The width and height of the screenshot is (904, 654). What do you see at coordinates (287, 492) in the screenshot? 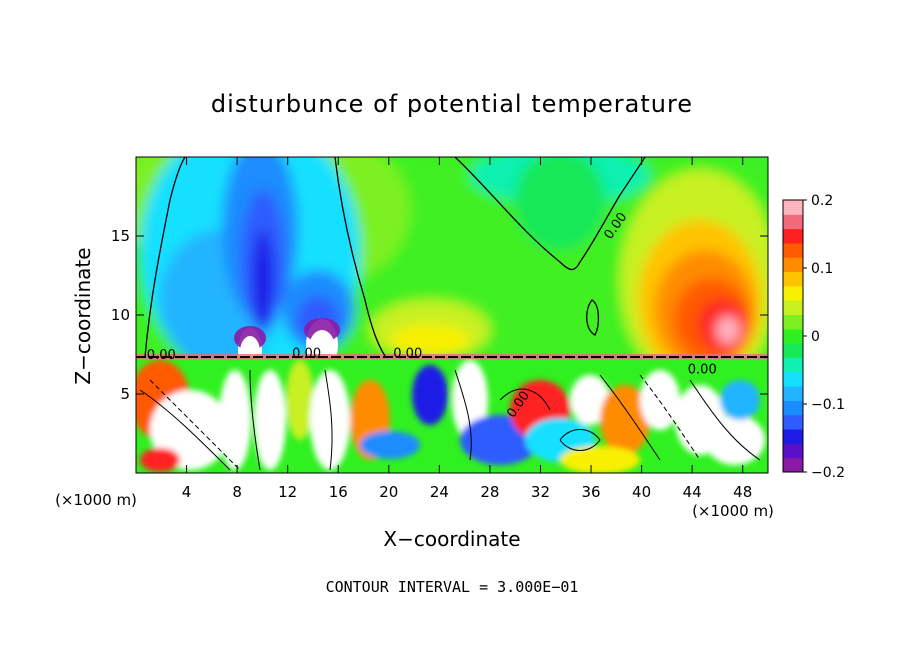
I see `x-tick-label: 12` at bounding box center [287, 492].